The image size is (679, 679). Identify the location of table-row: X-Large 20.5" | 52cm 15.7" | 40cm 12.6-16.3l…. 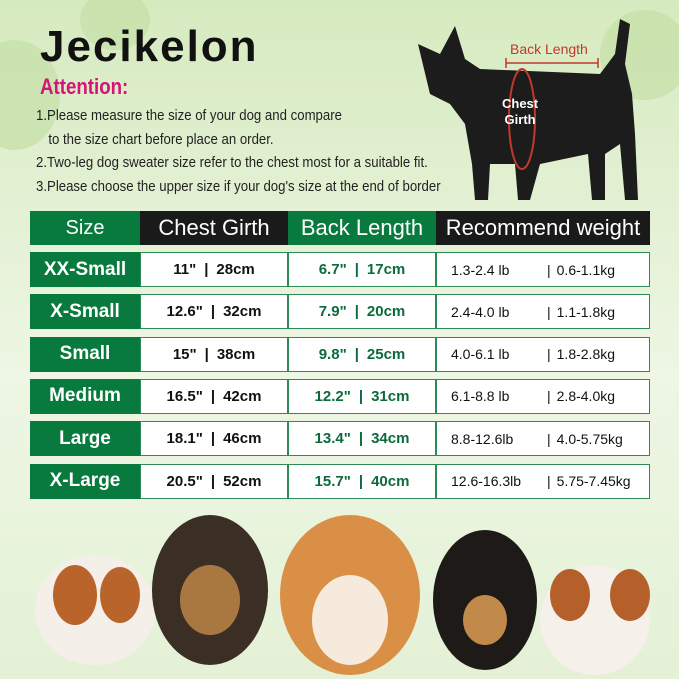
(340, 481).